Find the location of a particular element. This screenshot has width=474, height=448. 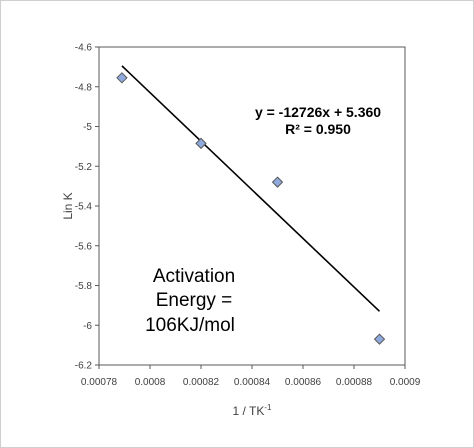

x-tick-label: 0.00078 is located at coordinates (99, 382).